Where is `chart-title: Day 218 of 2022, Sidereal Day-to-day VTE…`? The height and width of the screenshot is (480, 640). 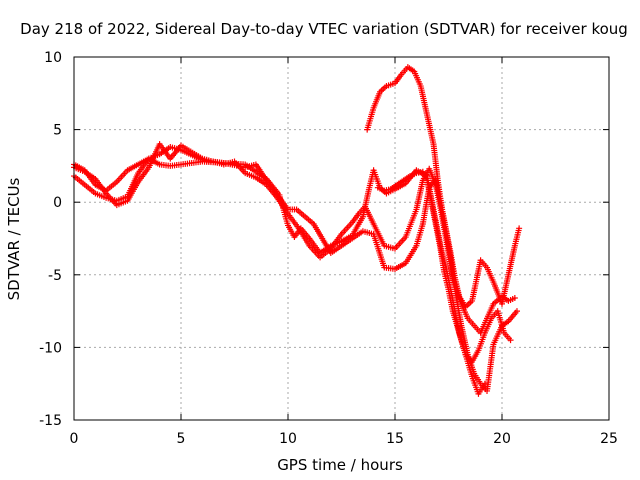 chart-title: Day 218 of 2022, Sidereal Day-to-day VTE… is located at coordinates (324, 29).